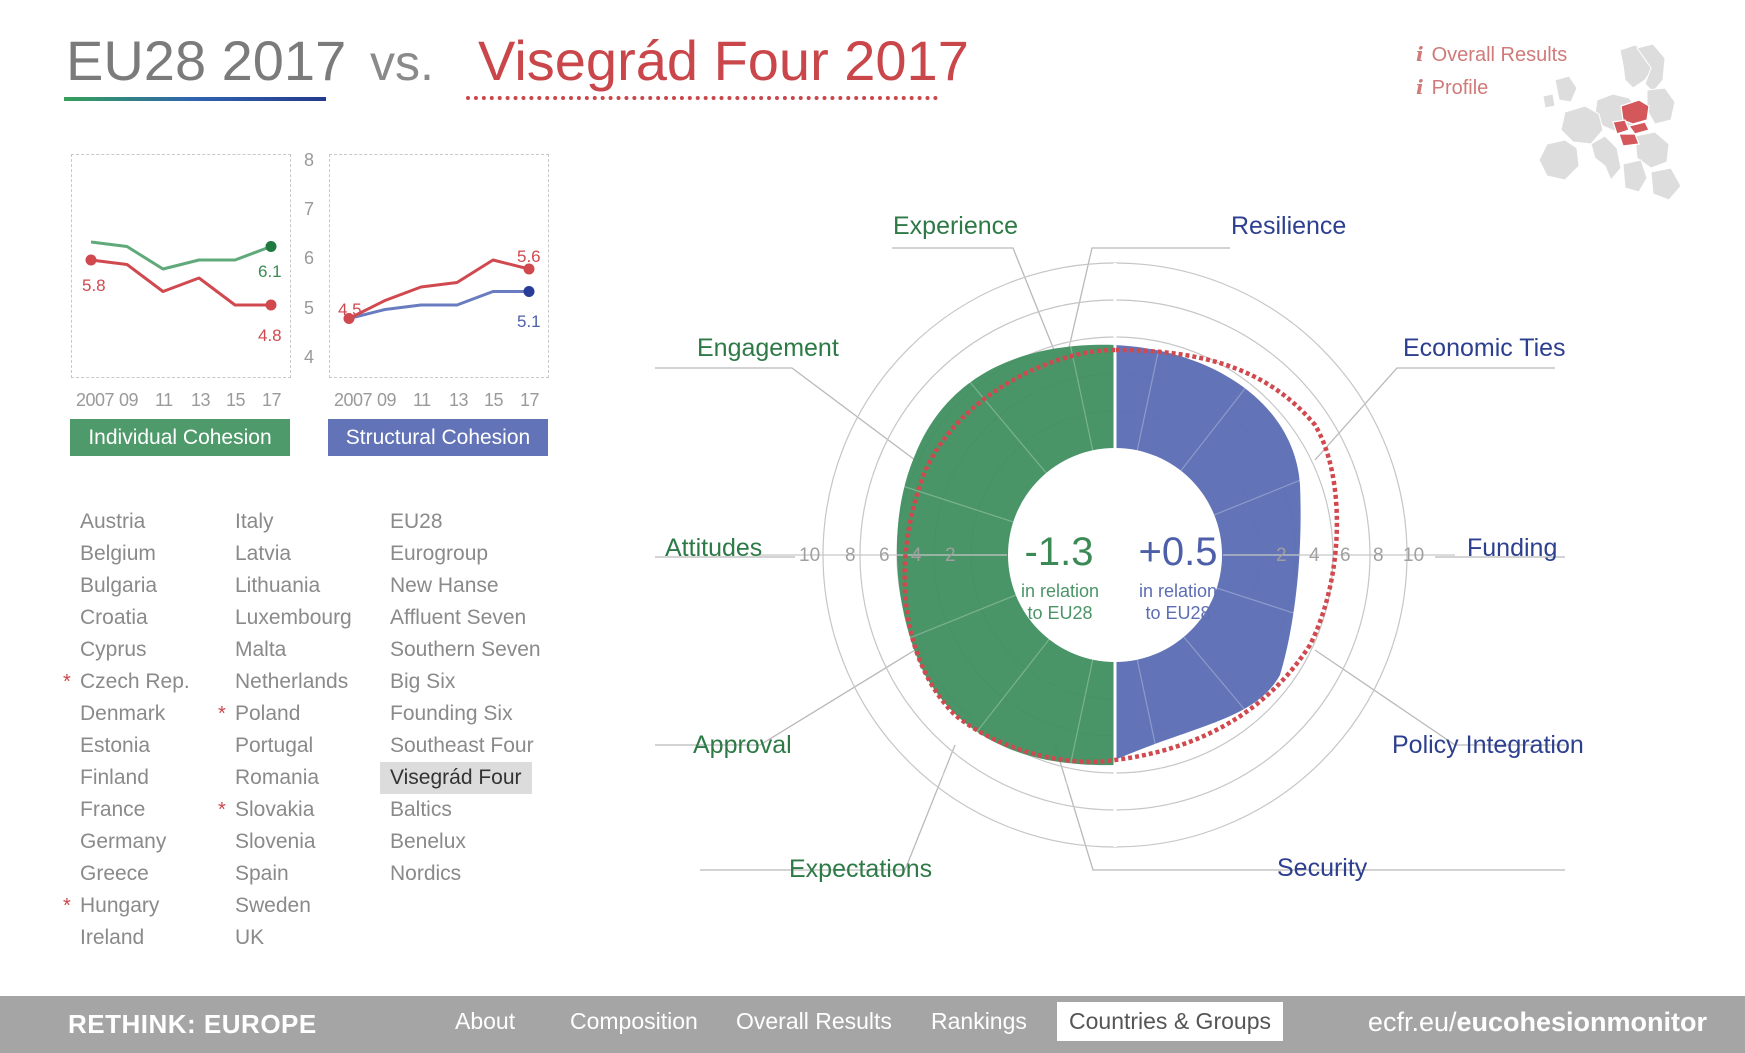 Image resolution: width=1745 pixels, height=1053 pixels. Describe the element at coordinates (140, 842) in the screenshot. I see `country-item: Germany` at that location.